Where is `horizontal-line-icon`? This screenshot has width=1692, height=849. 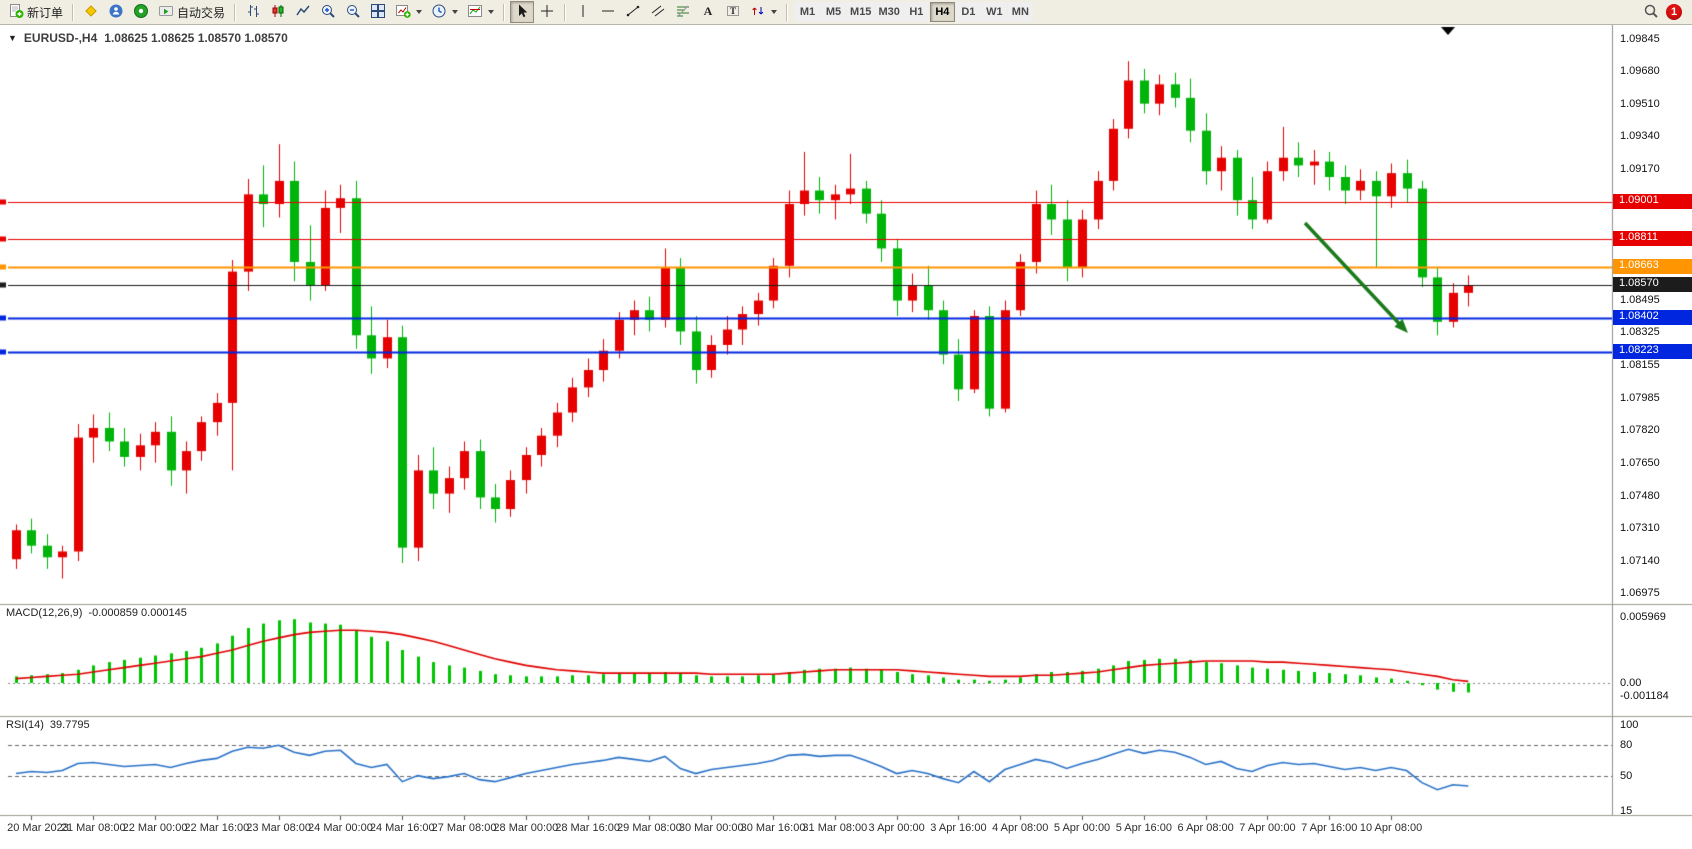 horizontal-line-icon is located at coordinates (608, 12).